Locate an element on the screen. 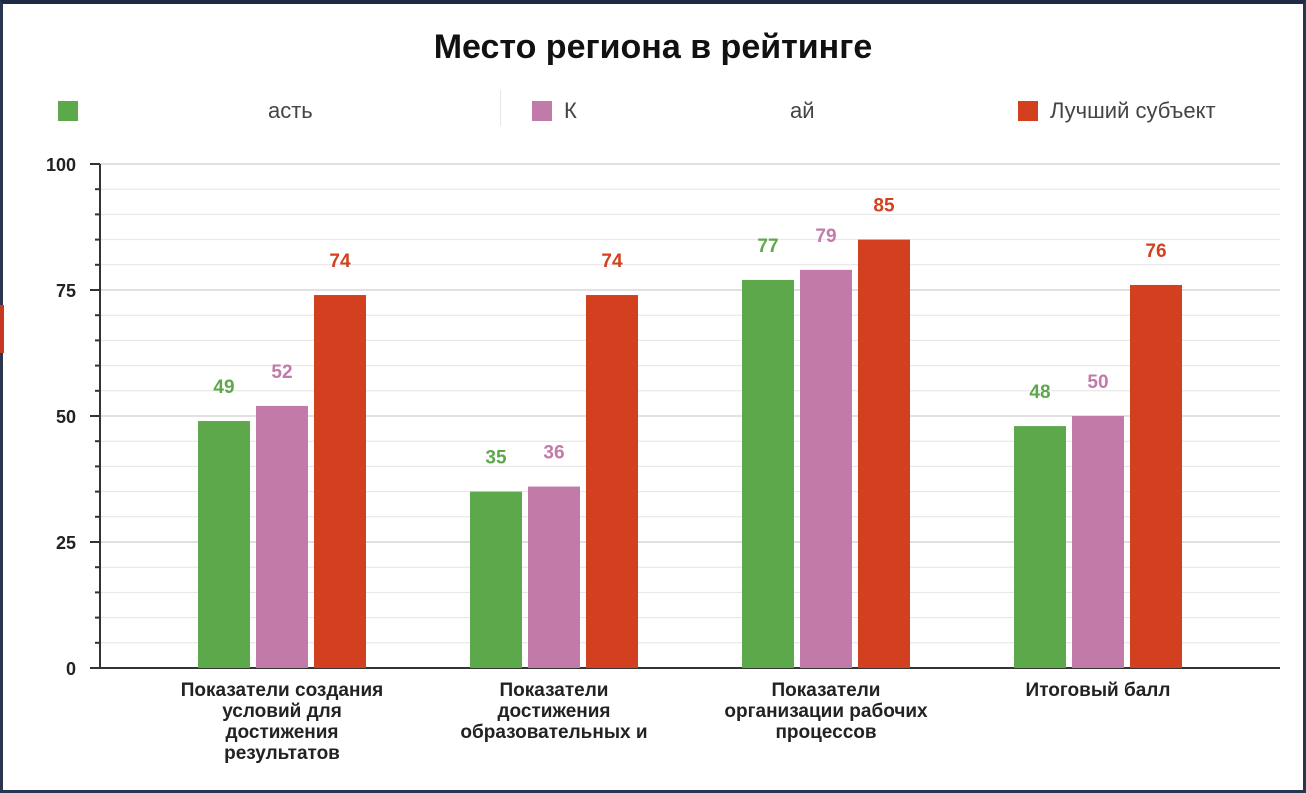 The width and height of the screenshot is (1306, 793). y-tick-label: 50 is located at coordinates (66, 417).